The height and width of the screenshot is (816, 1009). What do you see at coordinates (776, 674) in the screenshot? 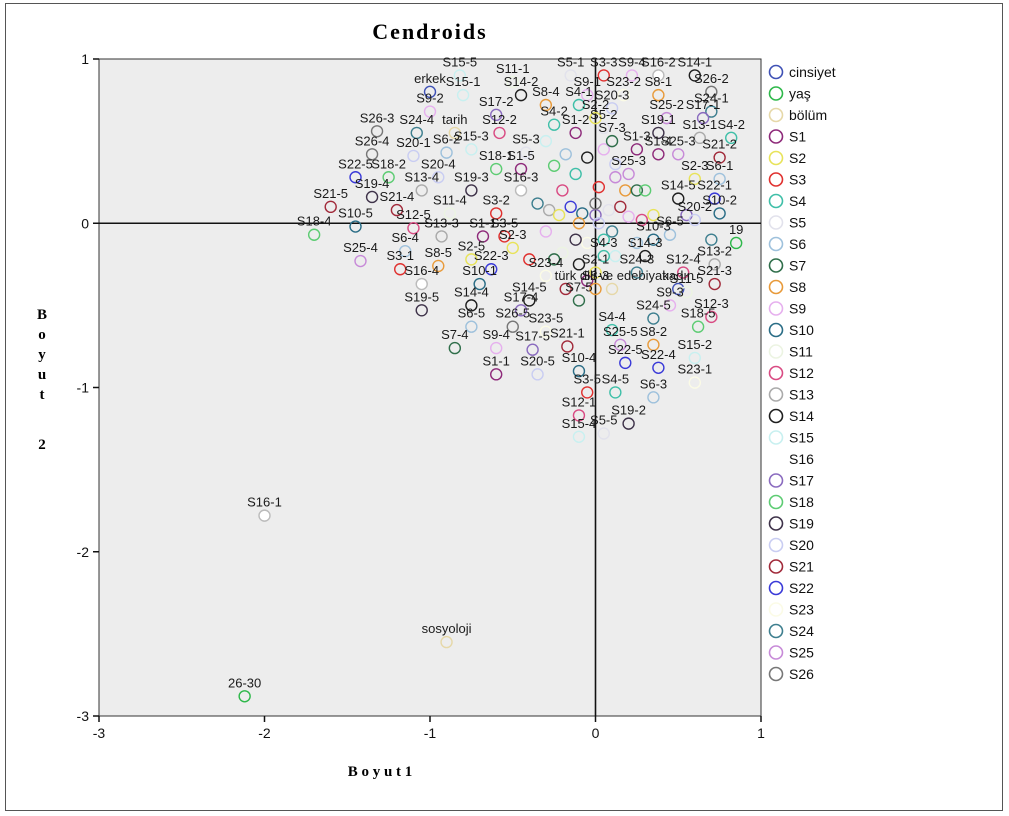
I see `legend-marker-s26` at bounding box center [776, 674].